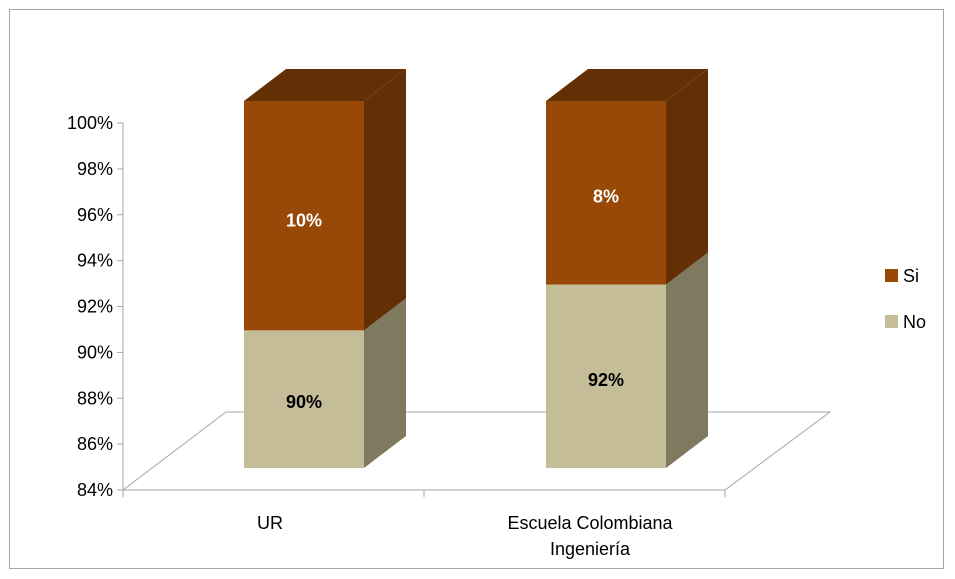 The image size is (955, 579). What do you see at coordinates (590, 549) in the screenshot?
I see `x-category-label: Ingeniería` at bounding box center [590, 549].